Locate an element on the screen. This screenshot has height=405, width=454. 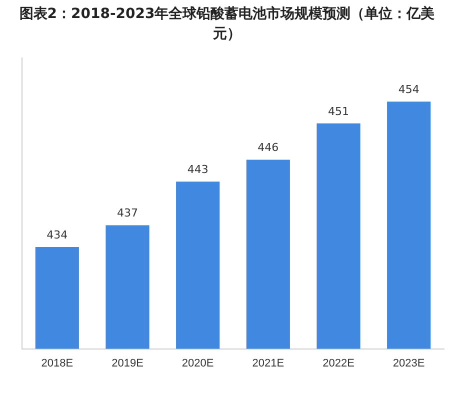
x-tick-label: 2020E is located at coordinates (198, 363).